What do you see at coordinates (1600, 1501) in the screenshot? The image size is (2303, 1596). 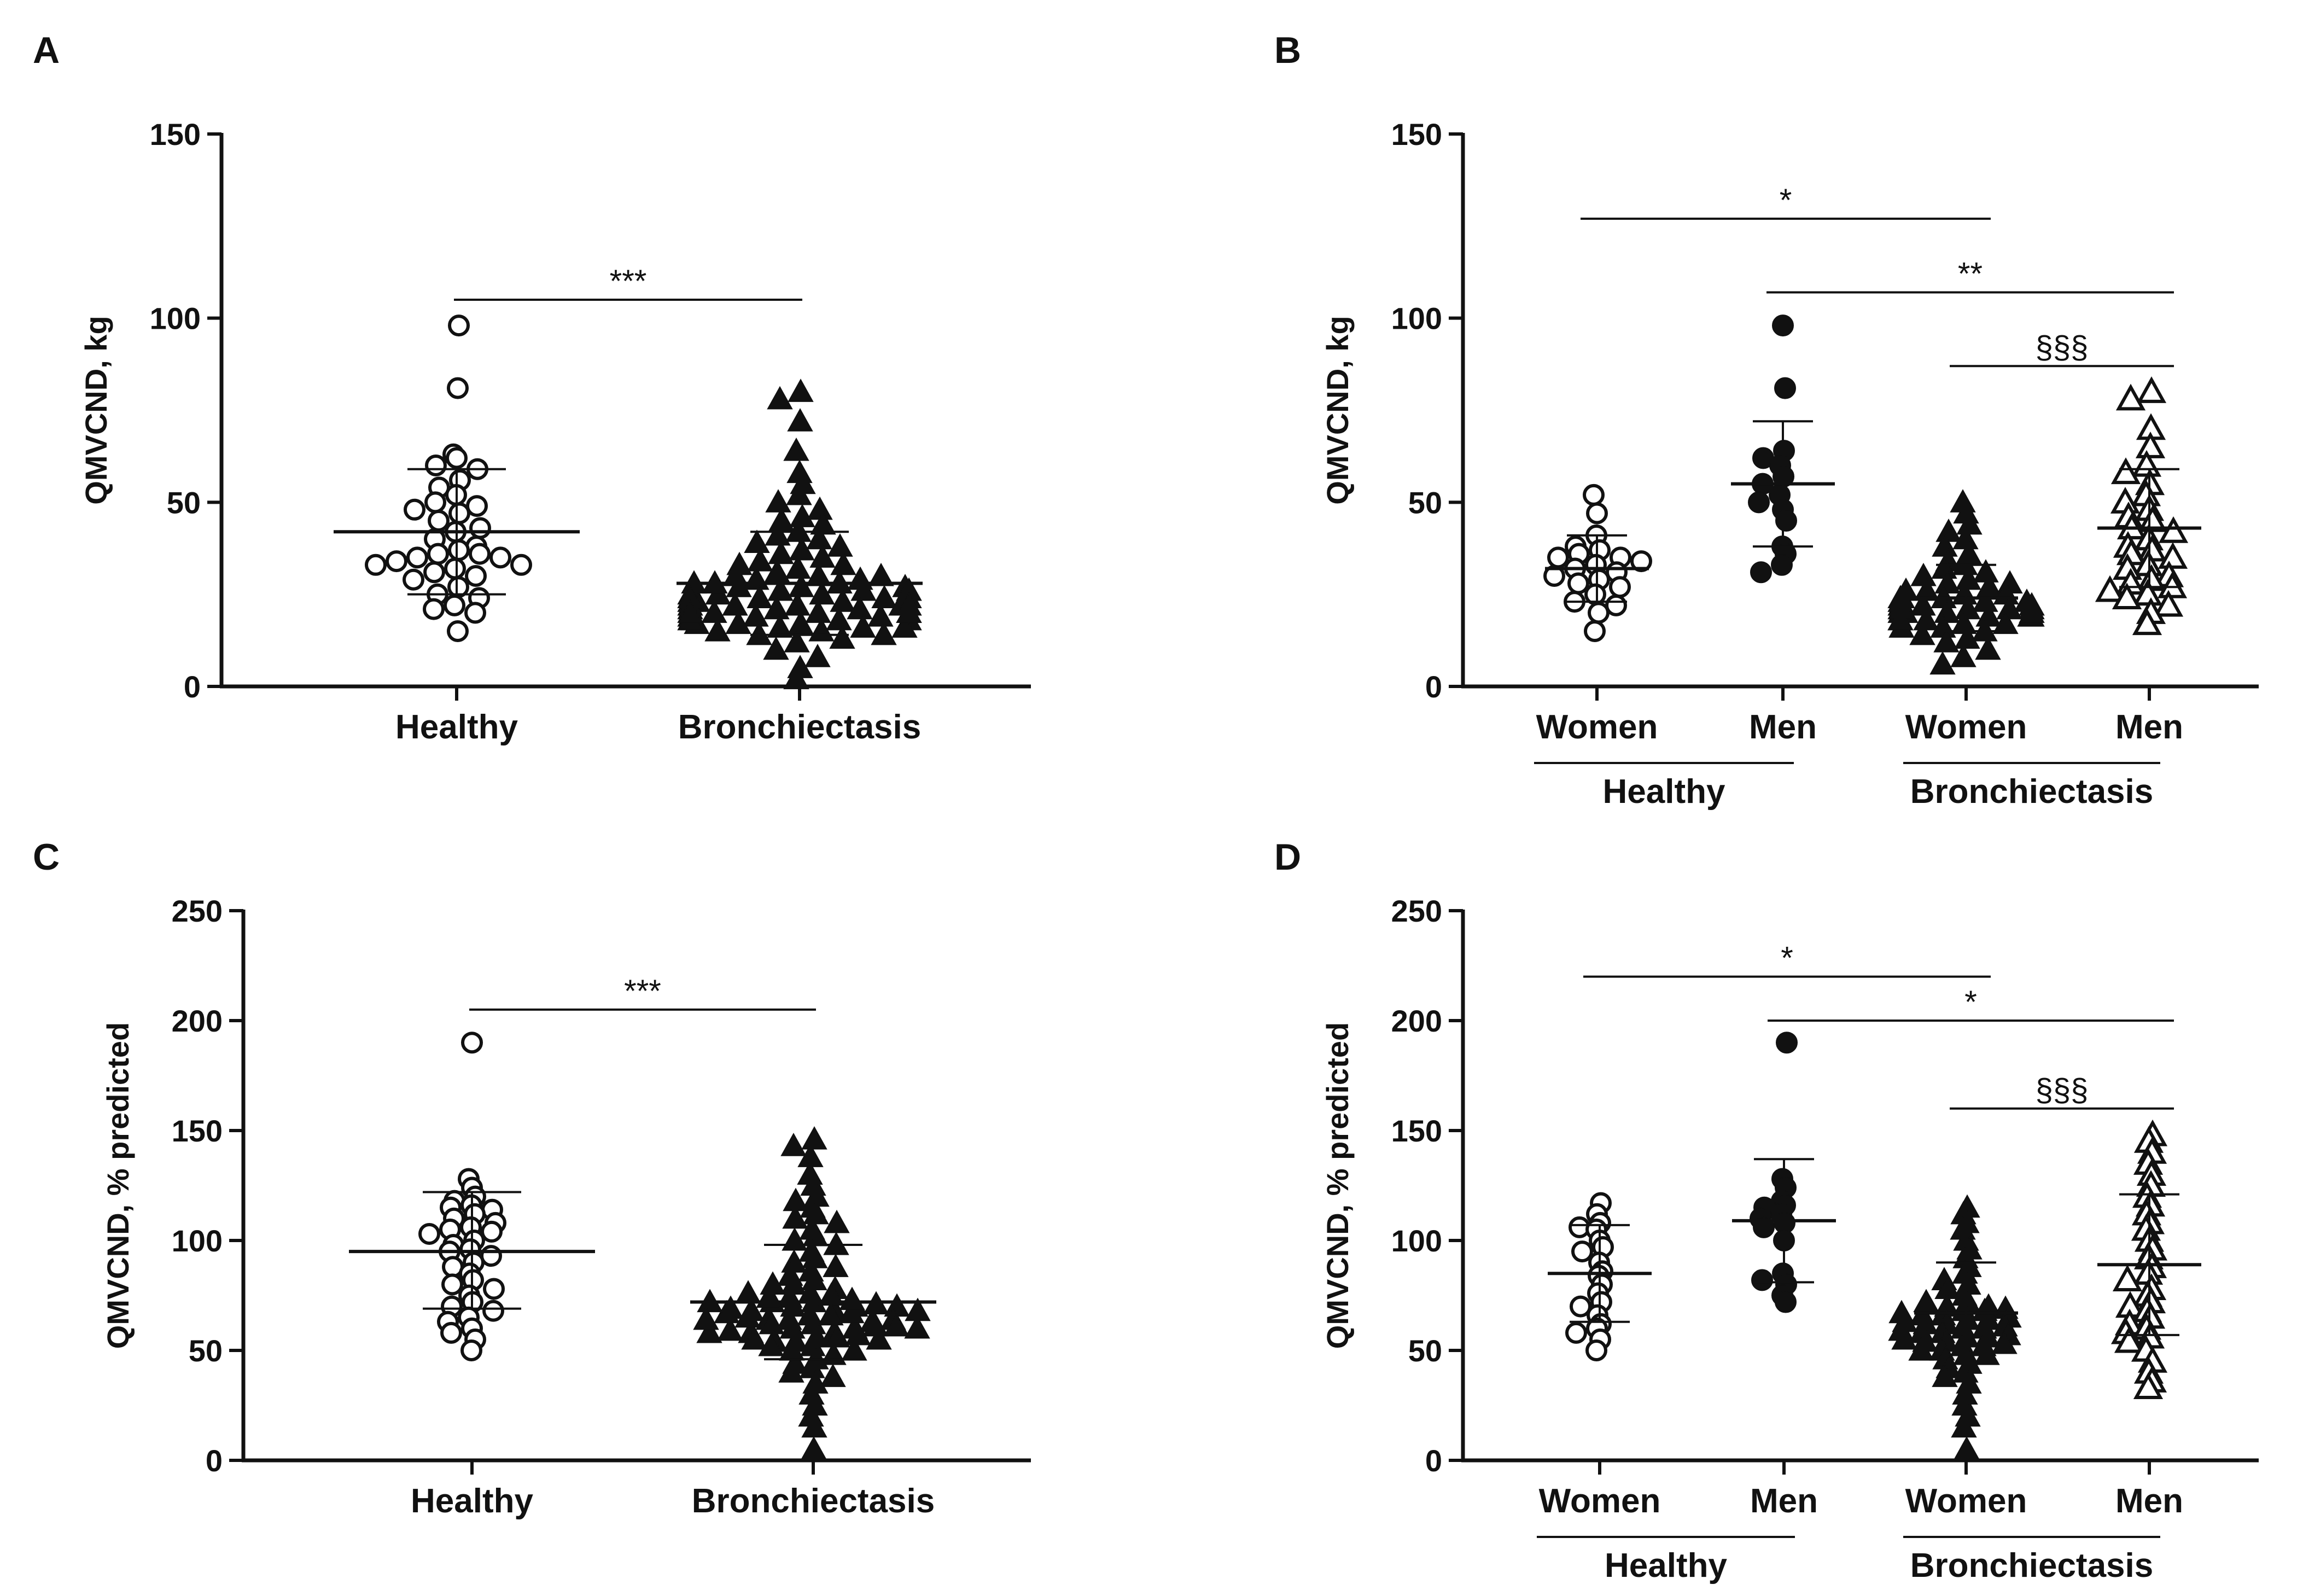 I see `panel-d-x-label-0-women: Women` at bounding box center [1600, 1501].